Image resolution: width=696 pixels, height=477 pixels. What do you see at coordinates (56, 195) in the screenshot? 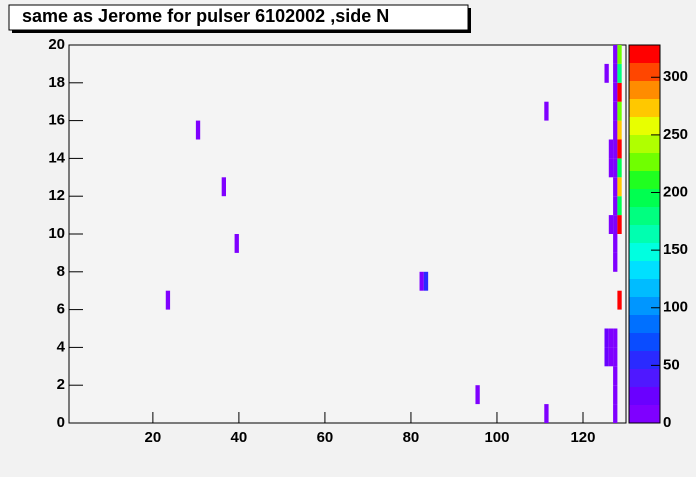
I see `y-tick-label: 12` at bounding box center [56, 195].